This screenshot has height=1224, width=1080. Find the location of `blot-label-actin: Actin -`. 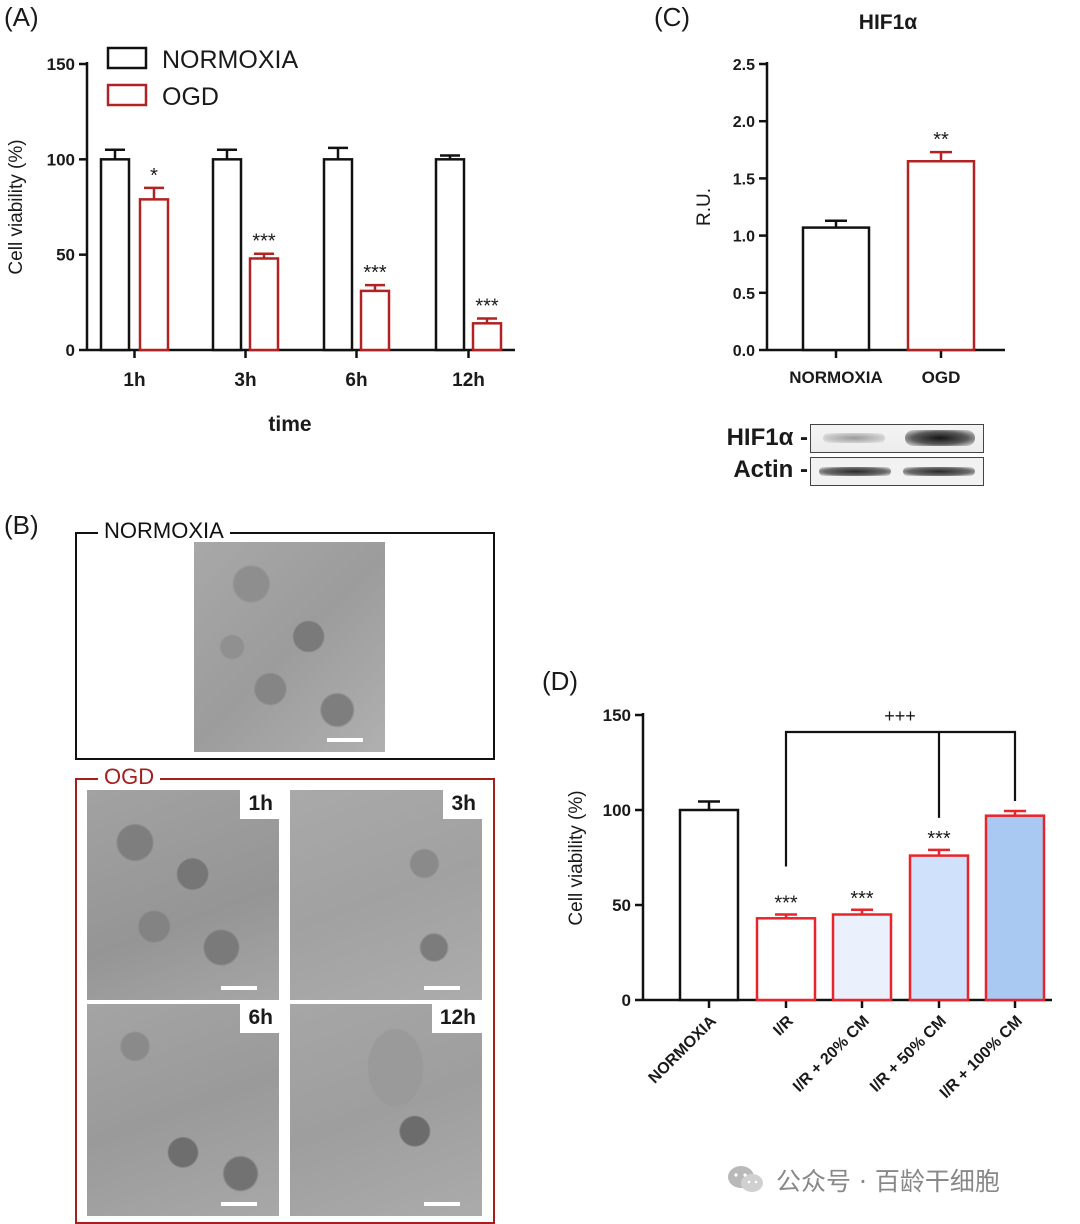

blot-label-actin: Actin - is located at coordinates (770, 469).